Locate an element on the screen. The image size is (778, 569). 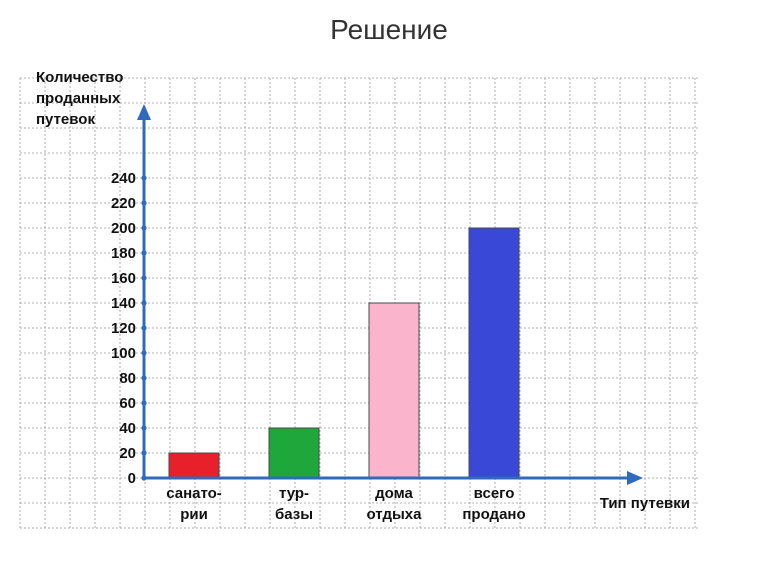
x-category-label-line2: отдыха is located at coordinates (395, 514).